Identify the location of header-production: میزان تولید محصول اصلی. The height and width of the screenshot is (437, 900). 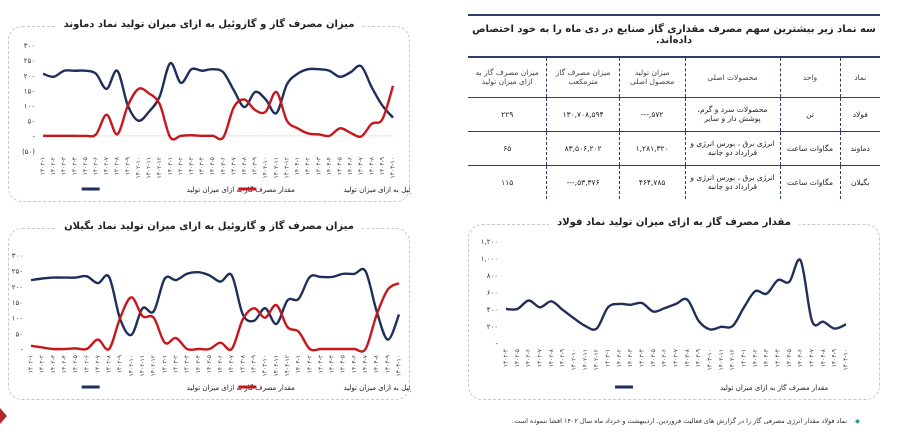
(651, 77).